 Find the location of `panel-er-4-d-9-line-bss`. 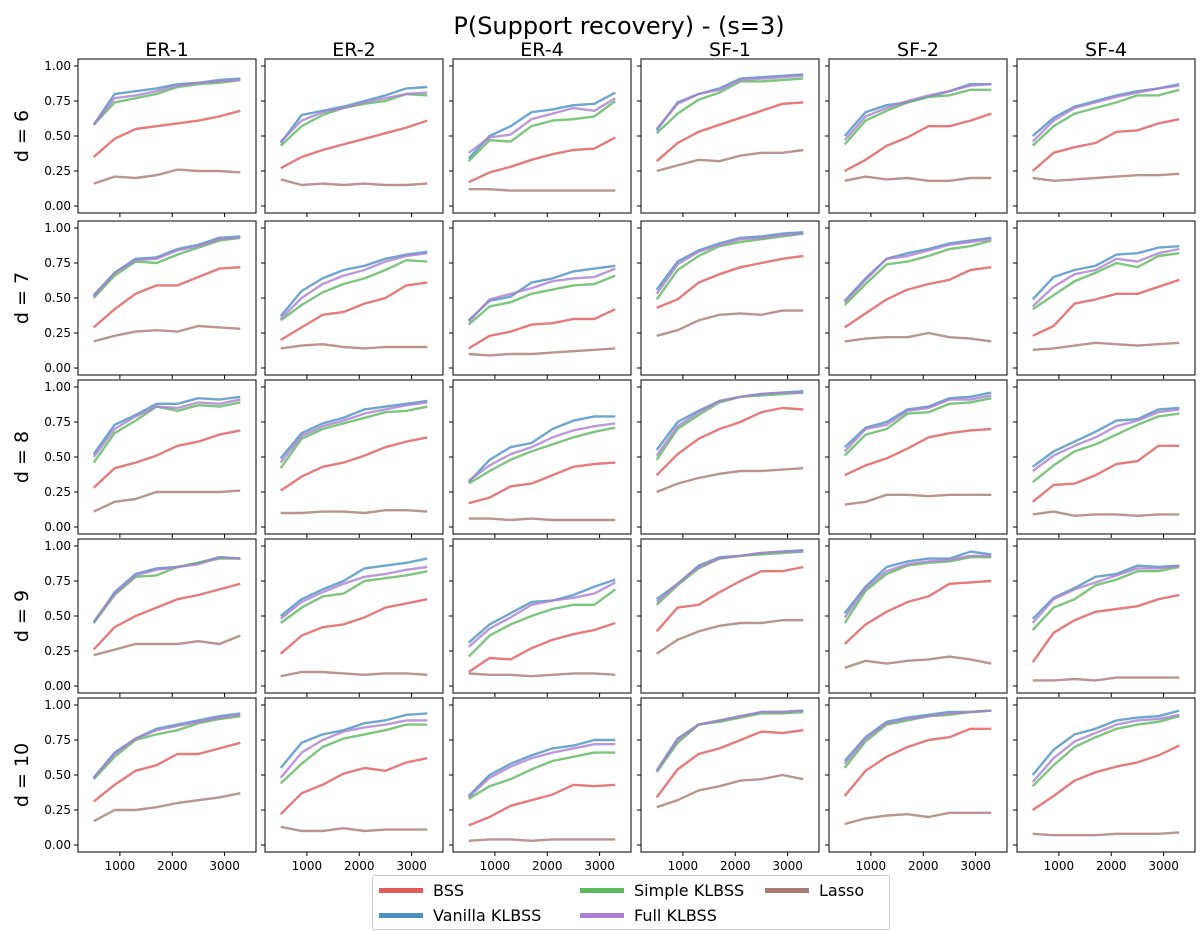

panel-er-4-d-9-line-bss is located at coordinates (542, 647).